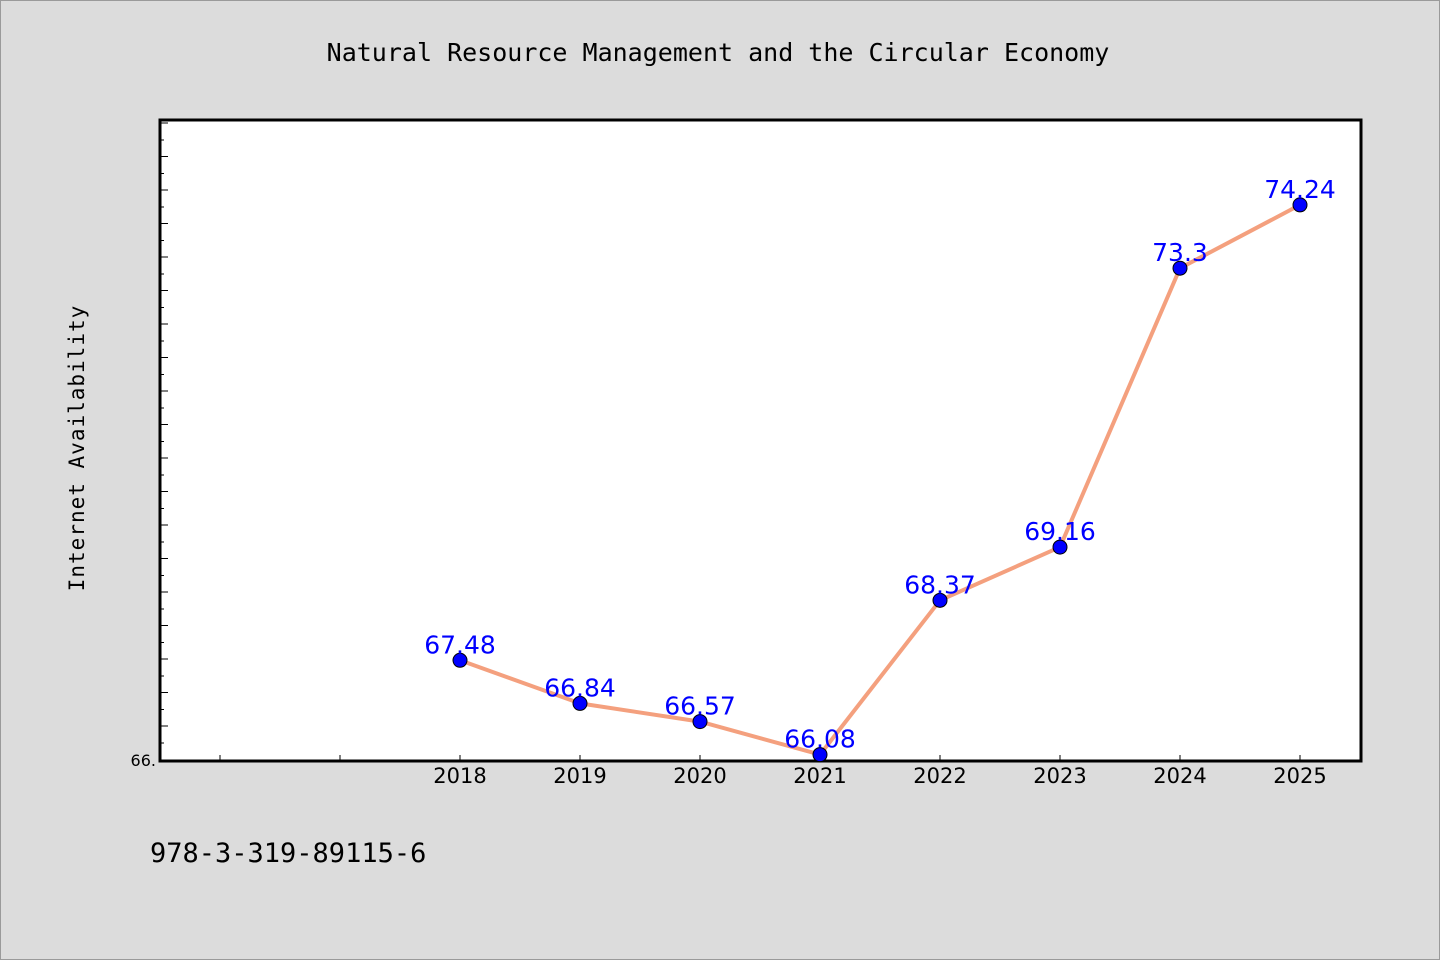 Image resolution: width=1440 pixels, height=960 pixels. Describe the element at coordinates (1299, 776) in the screenshot. I see `x-tick-label: 2025` at that location.